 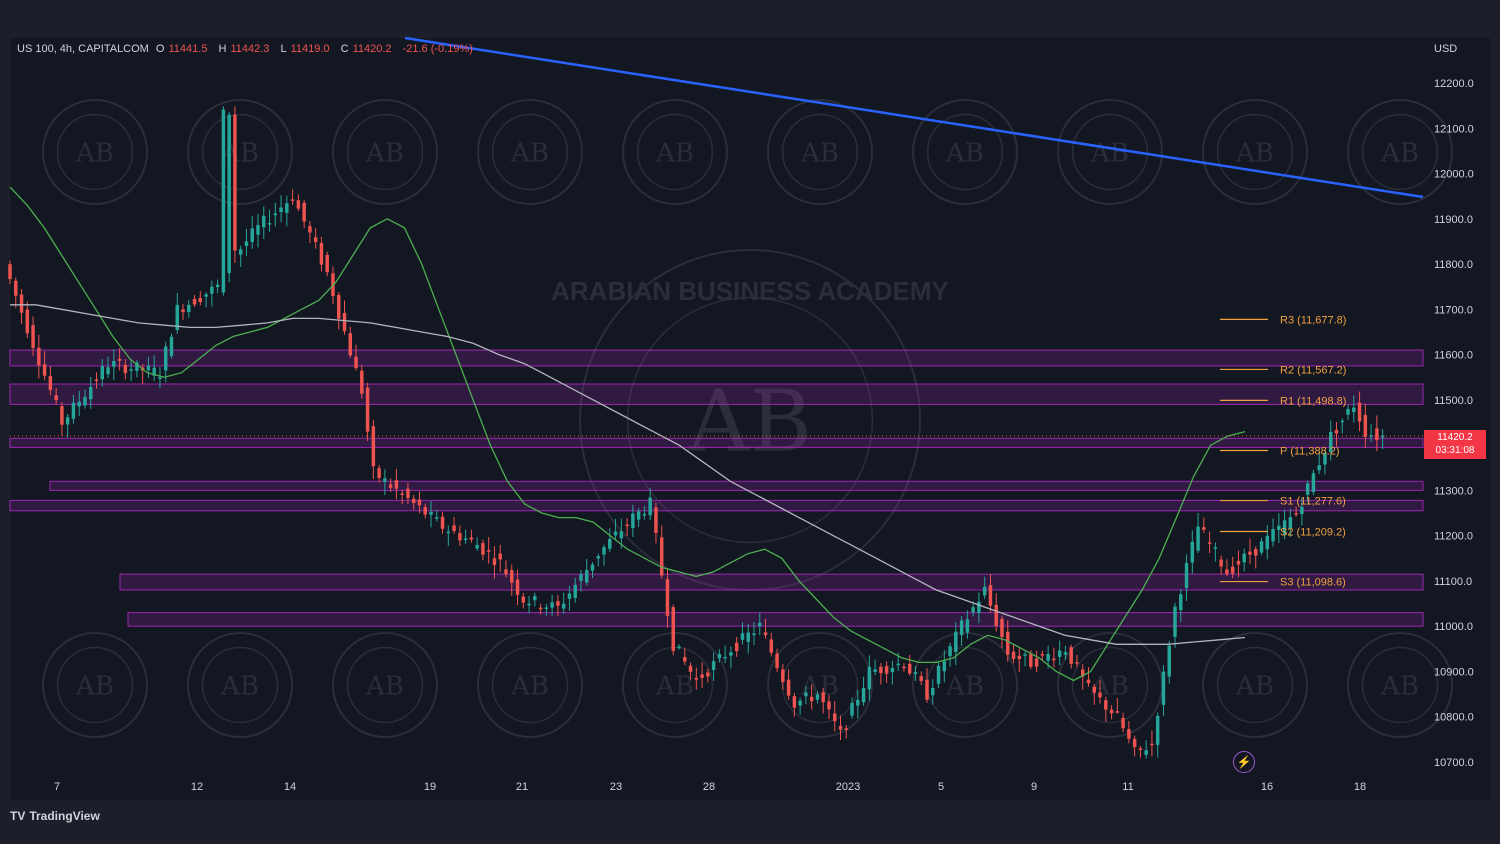 I want to click on y-tick-label-13: 10900.0, so click(x=1454, y=672).